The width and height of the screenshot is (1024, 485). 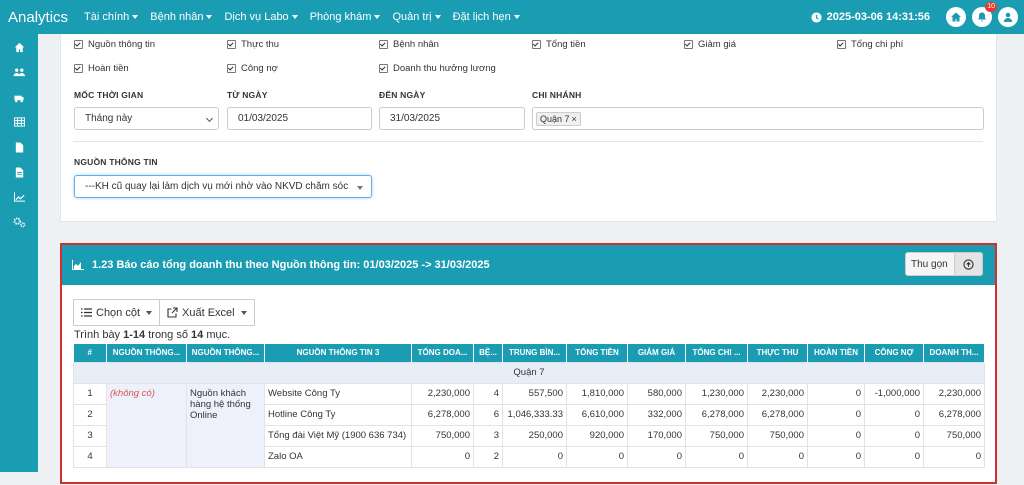 What do you see at coordinates (19, 47) in the screenshot?
I see `home-icon` at bounding box center [19, 47].